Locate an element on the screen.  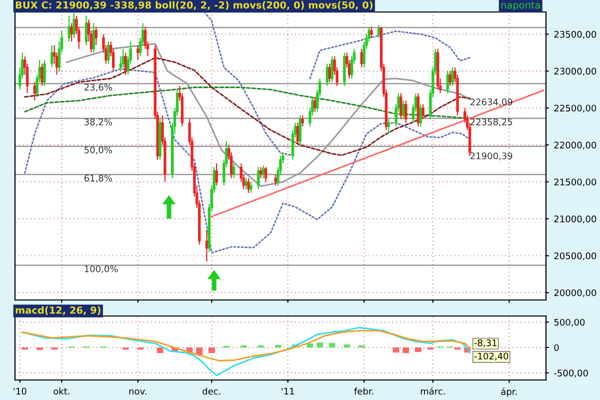
y-tick-label: 21500,00 is located at coordinates (575, 182).